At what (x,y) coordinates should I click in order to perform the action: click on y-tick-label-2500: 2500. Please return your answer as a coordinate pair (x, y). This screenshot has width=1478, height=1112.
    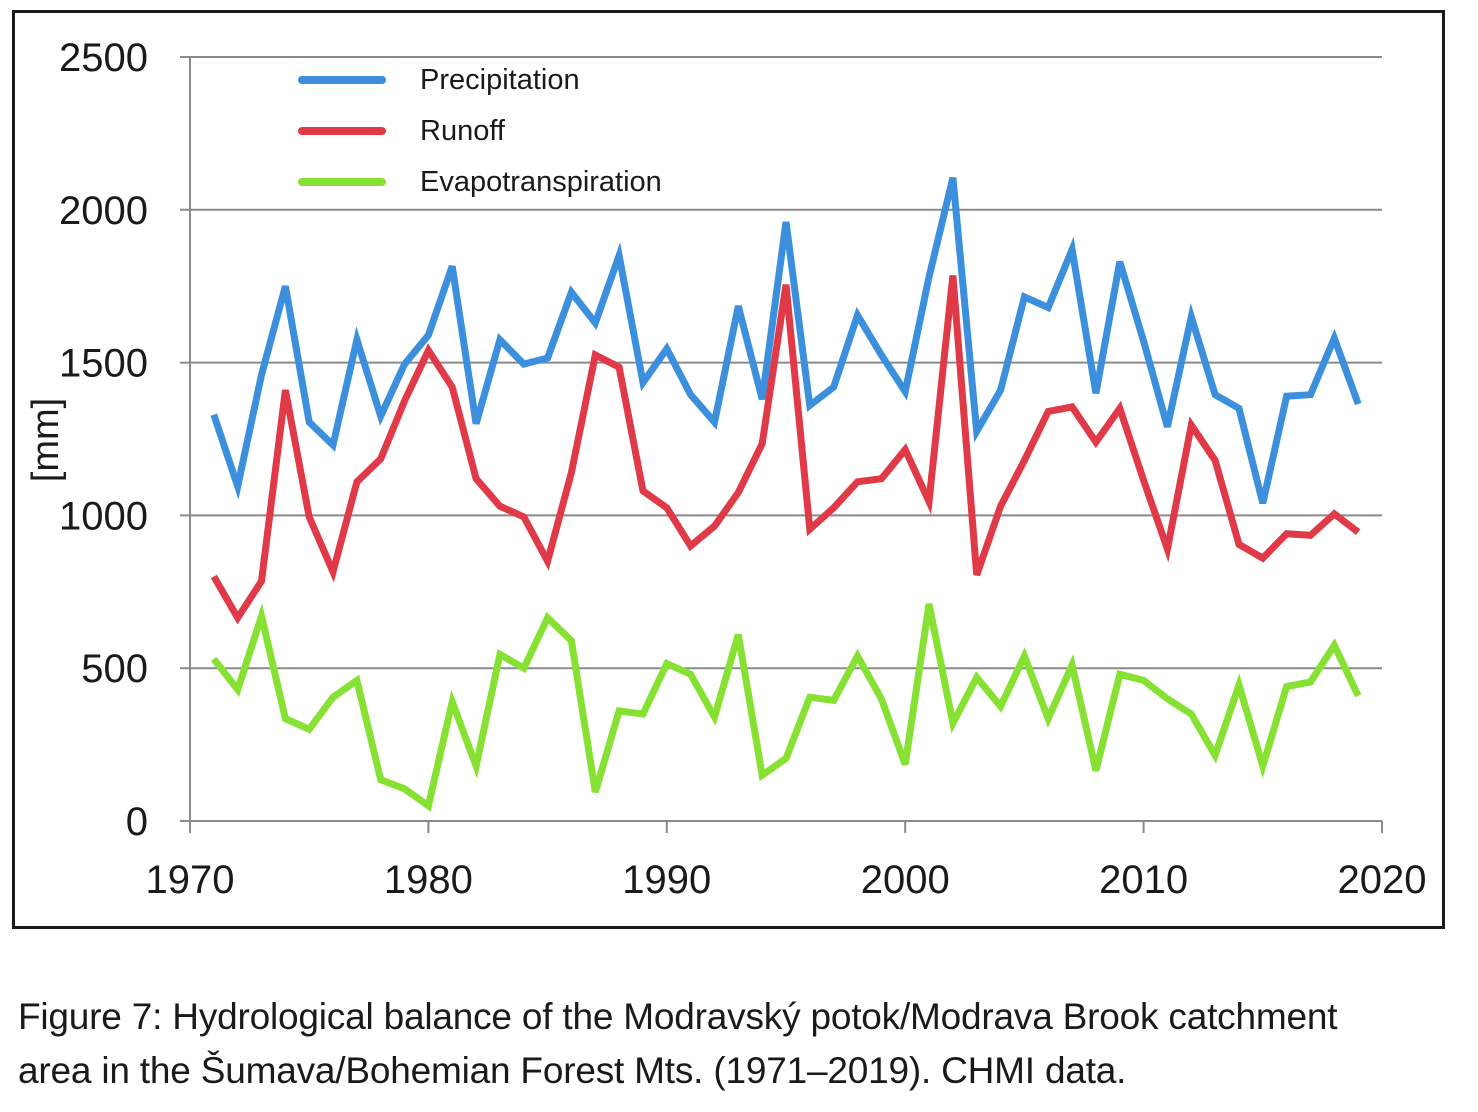
    Looking at the image, I should click on (103, 58).